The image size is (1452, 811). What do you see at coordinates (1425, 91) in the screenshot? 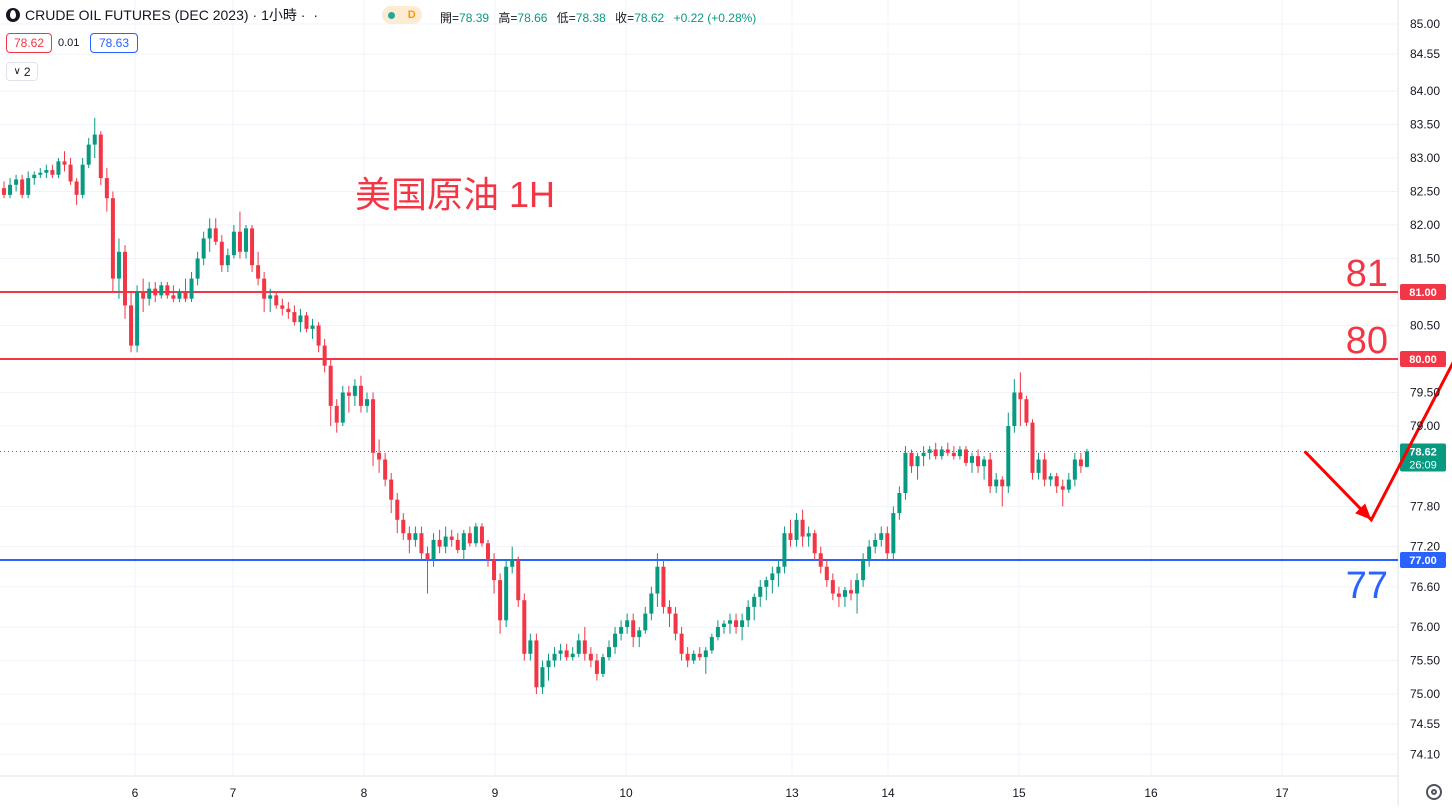
I see `y-tick-label: 84.00` at bounding box center [1425, 91].